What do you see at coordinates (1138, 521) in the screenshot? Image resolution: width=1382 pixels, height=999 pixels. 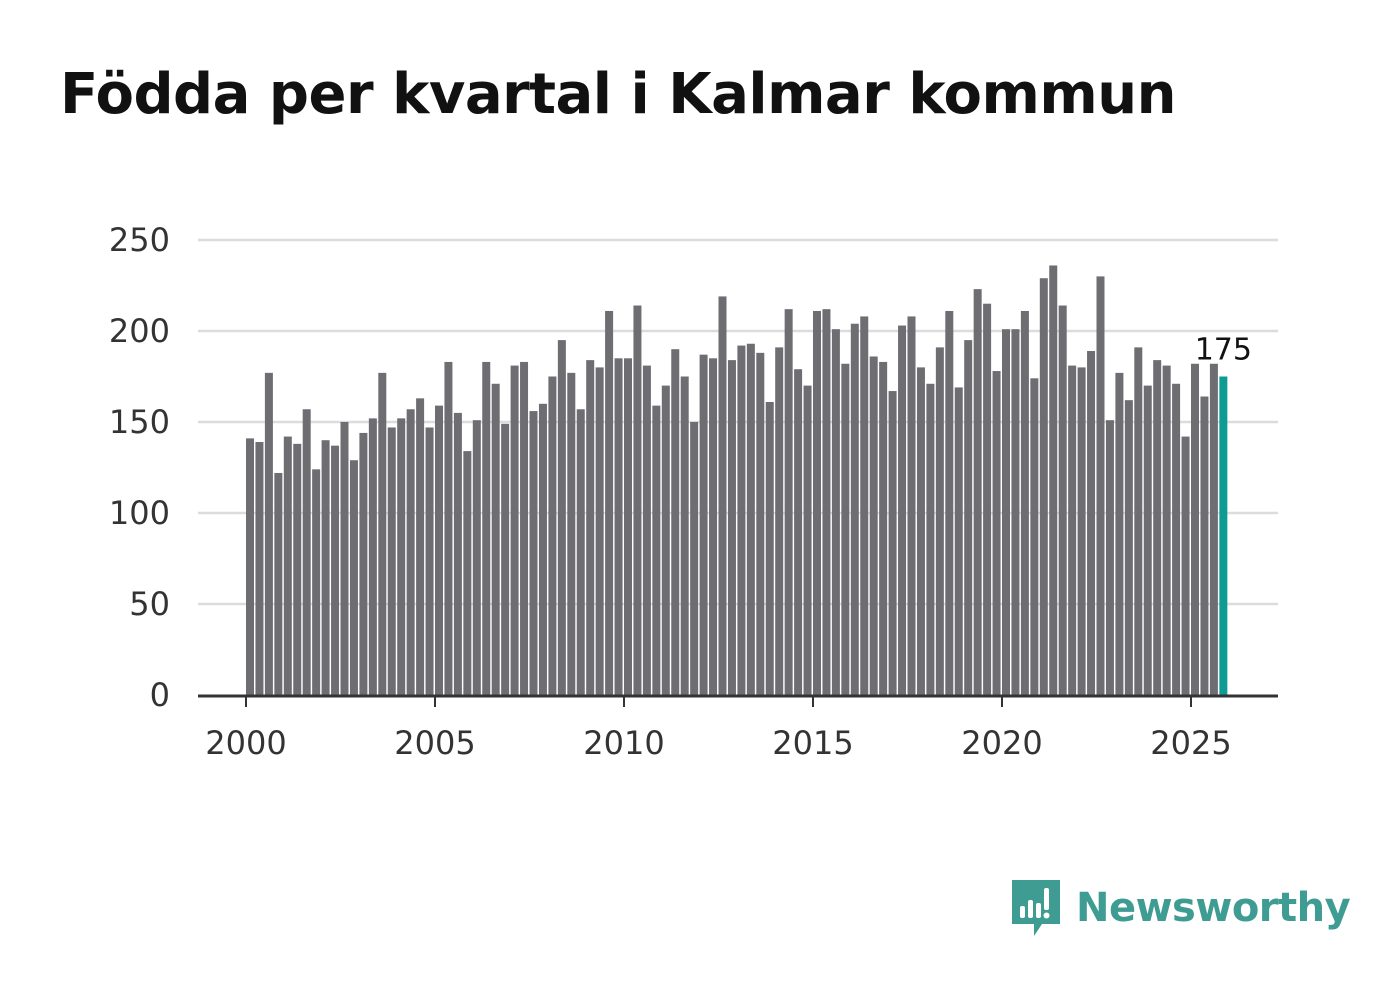 I see `bar: 2023 Q3: 191` at bounding box center [1138, 521].